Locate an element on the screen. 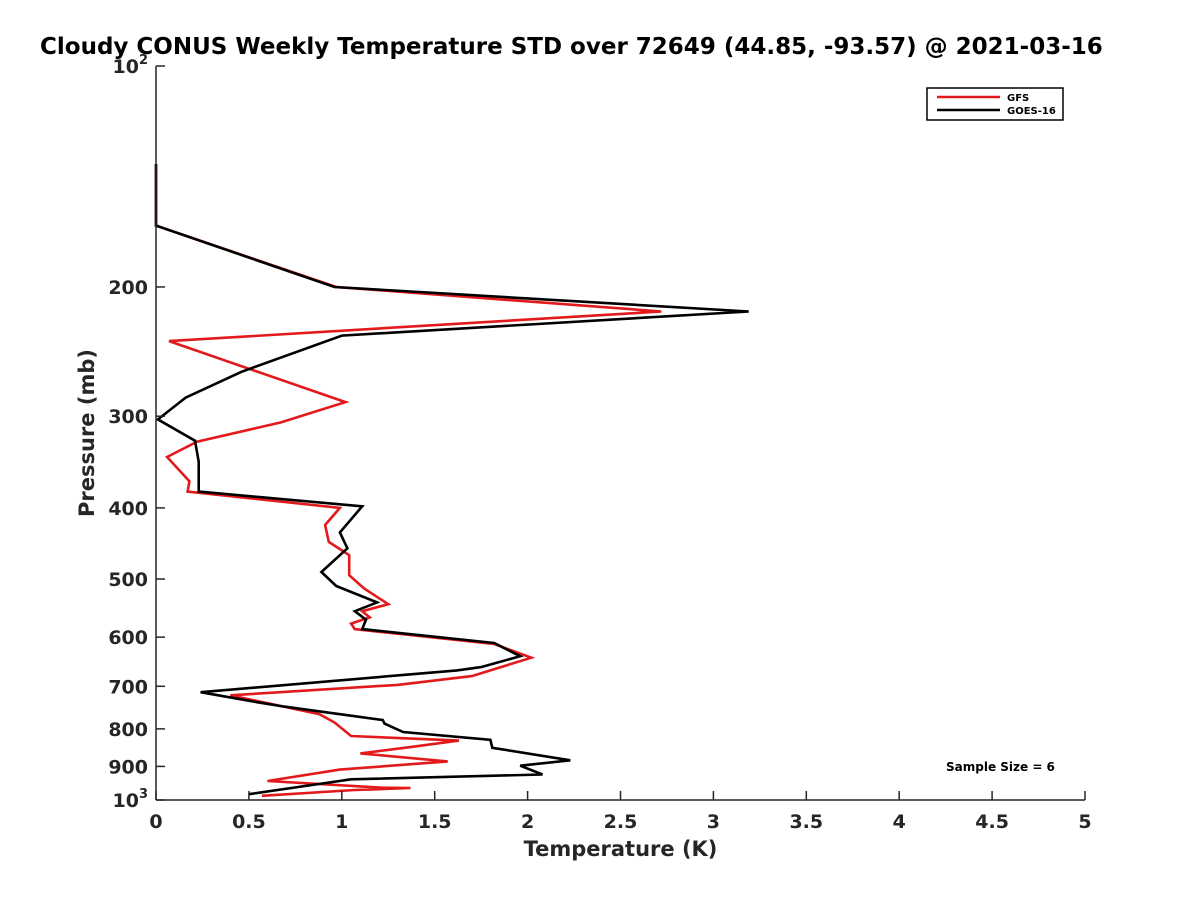 The width and height of the screenshot is (1200, 900). x-tick-label: 3.5 is located at coordinates (806, 822).